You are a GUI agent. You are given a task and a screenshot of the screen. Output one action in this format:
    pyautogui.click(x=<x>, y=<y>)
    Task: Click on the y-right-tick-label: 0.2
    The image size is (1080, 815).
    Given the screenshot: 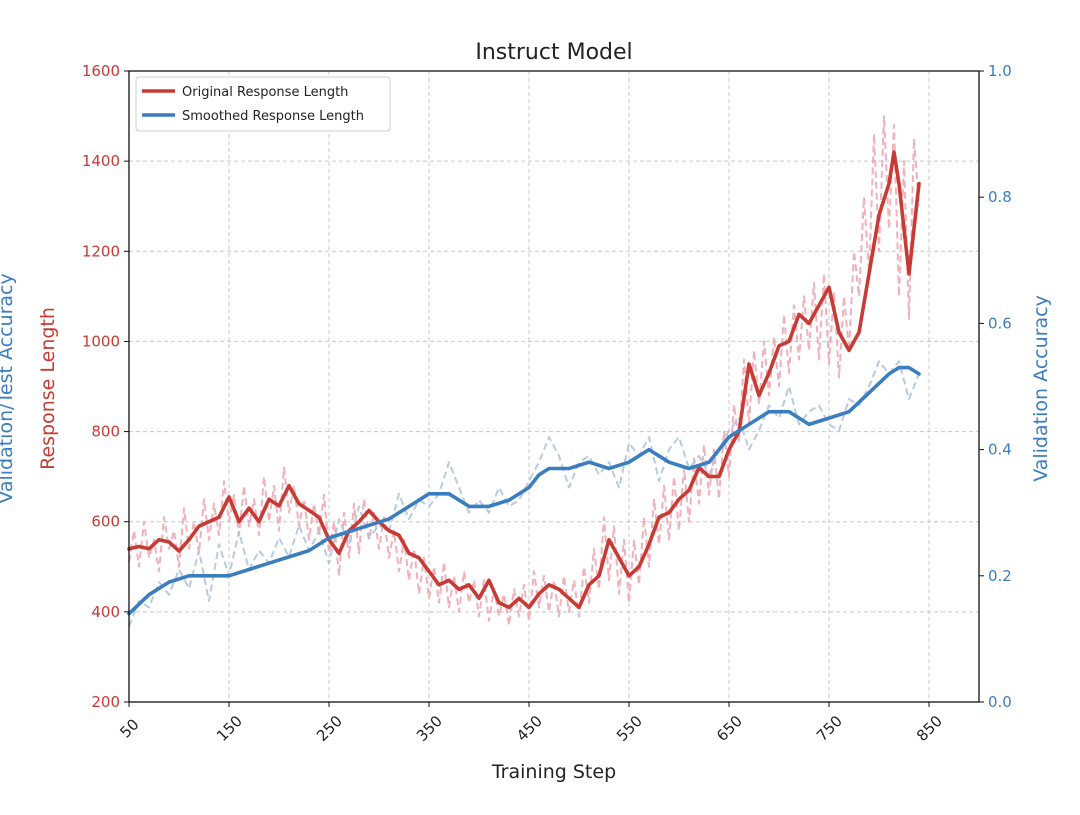 What is the action you would take?
    pyautogui.click(x=1000, y=576)
    